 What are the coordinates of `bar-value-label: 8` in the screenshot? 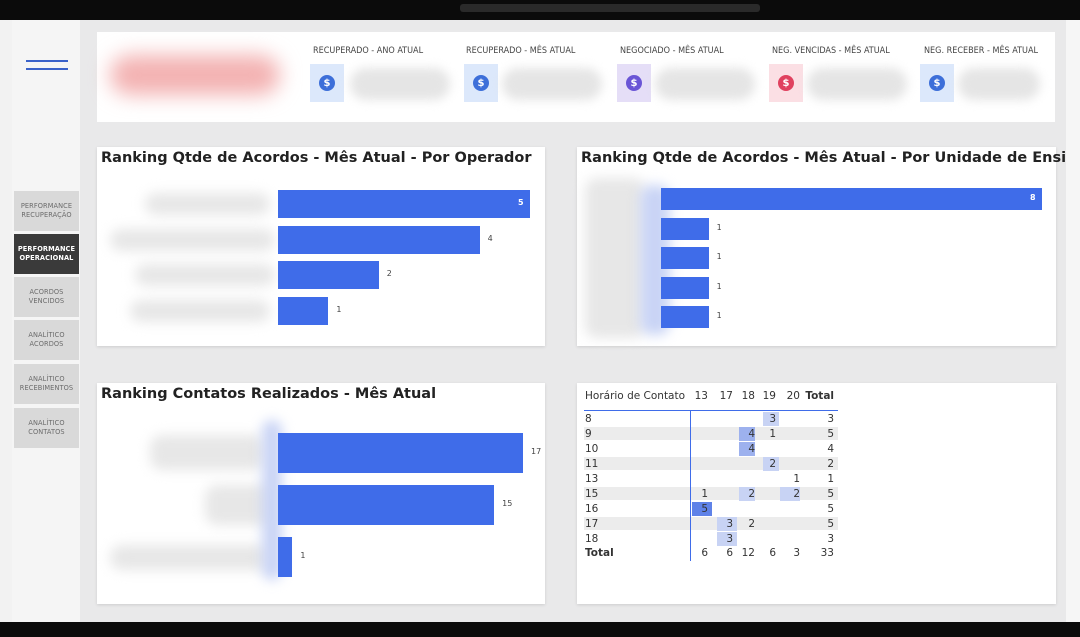 It's located at (1033, 197).